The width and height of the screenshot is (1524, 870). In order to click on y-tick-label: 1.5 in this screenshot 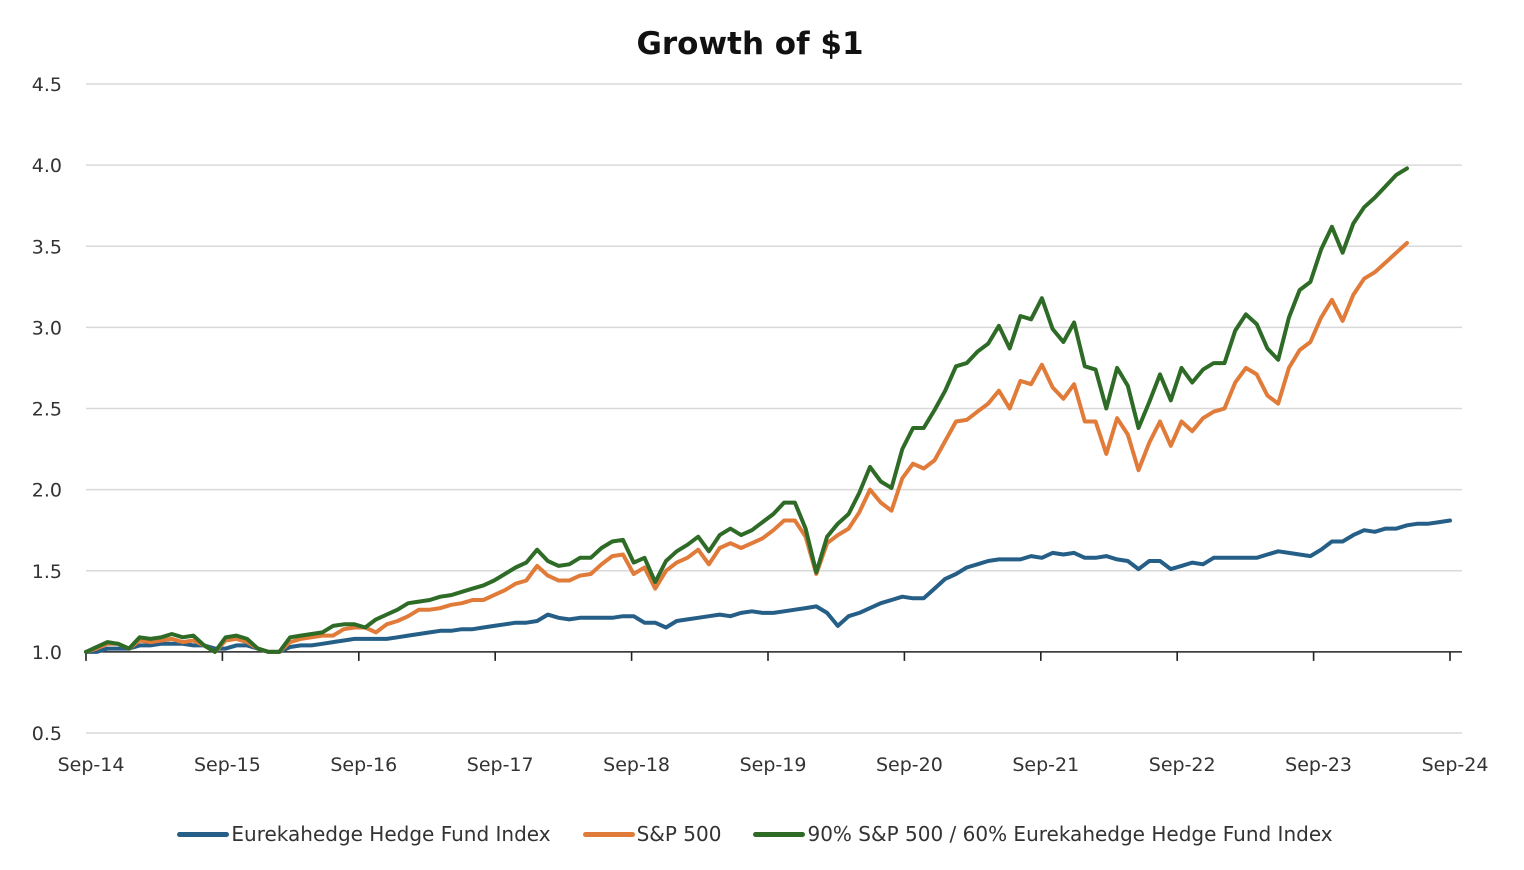, I will do `click(47, 572)`.